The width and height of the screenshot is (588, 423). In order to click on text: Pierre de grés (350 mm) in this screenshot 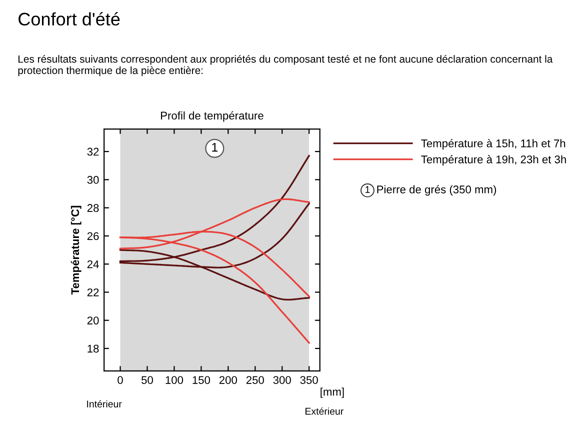, I will do `click(436, 190)`.